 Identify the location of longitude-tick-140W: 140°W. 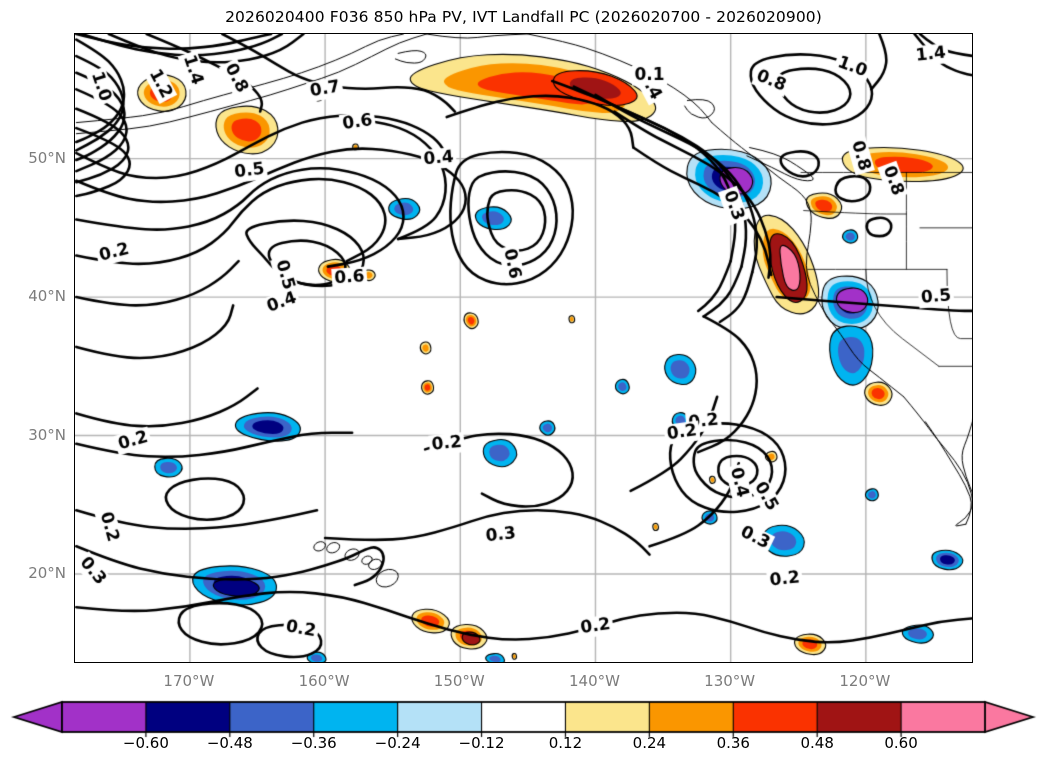
(594, 681).